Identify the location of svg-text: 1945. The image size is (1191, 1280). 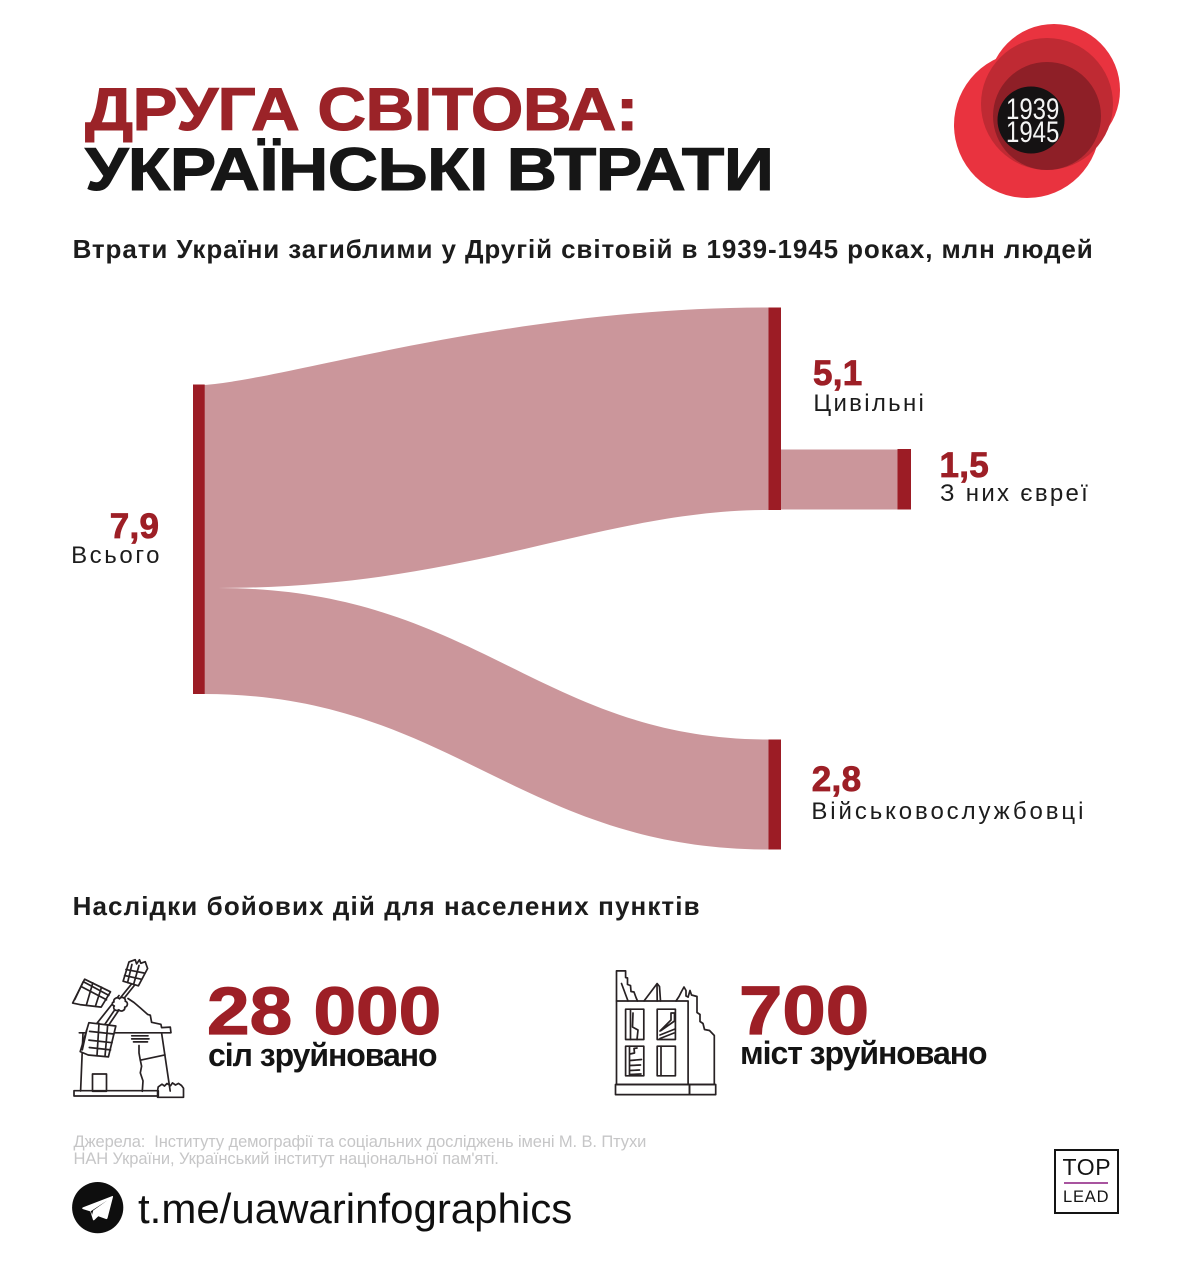
(1032, 131).